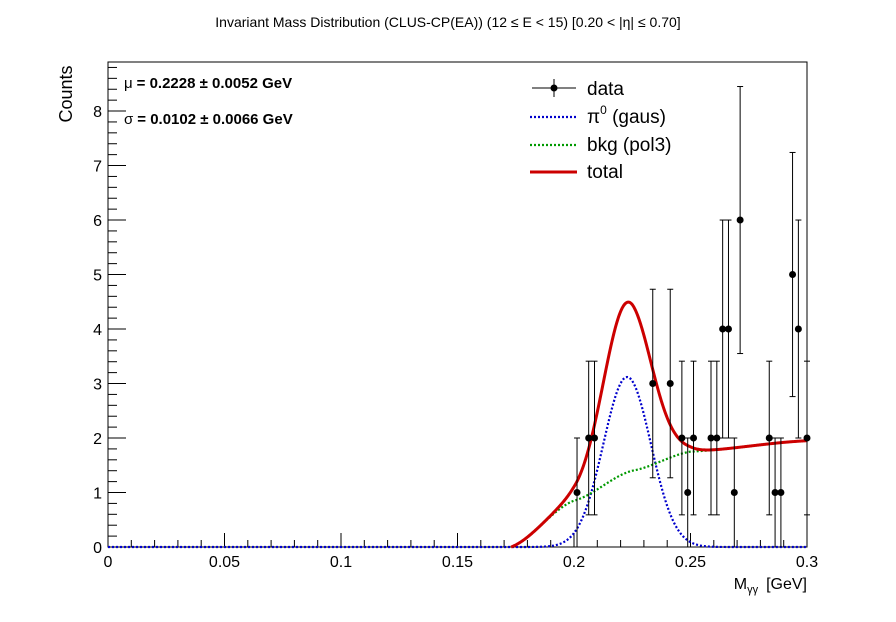 The height and width of the screenshot is (622, 896). I want to click on sigma-value: = 0.0102 ± 0.0066 GeV, so click(214, 119).